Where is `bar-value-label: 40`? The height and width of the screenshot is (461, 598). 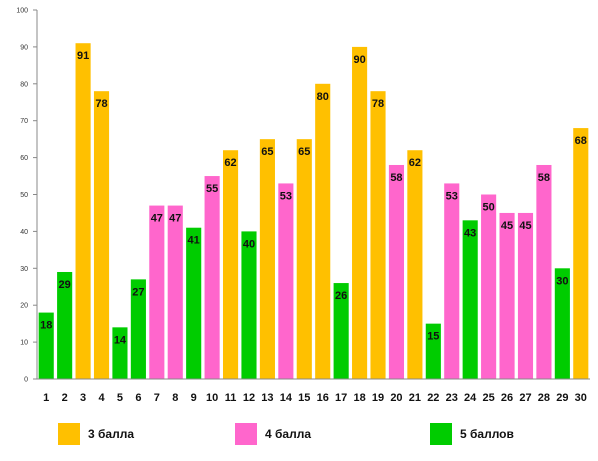 bar-value-label: 40 is located at coordinates (249, 244).